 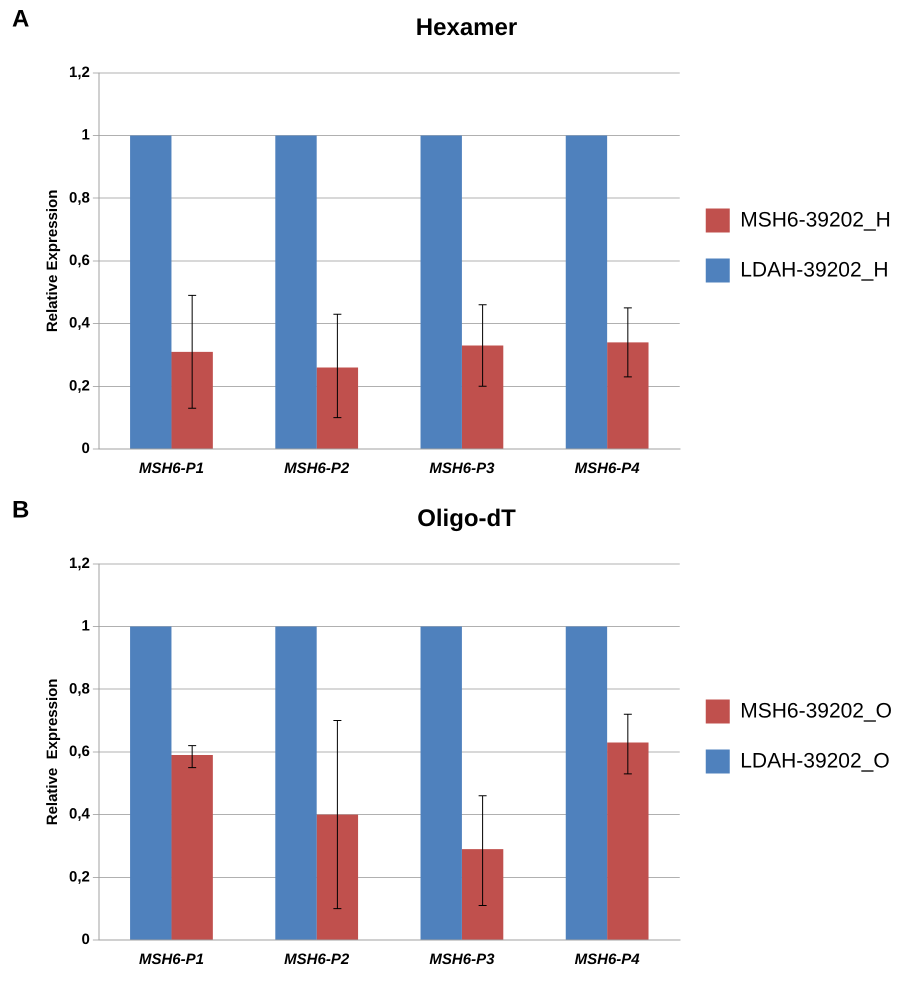 What do you see at coordinates (816, 710) in the screenshot?
I see `legend-label: MSH6-39202_O` at bounding box center [816, 710].